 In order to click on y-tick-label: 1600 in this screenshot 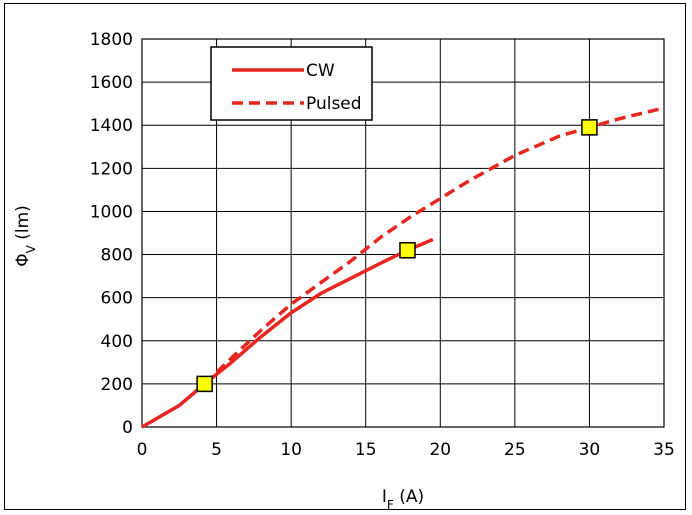, I will do `click(111, 83)`.